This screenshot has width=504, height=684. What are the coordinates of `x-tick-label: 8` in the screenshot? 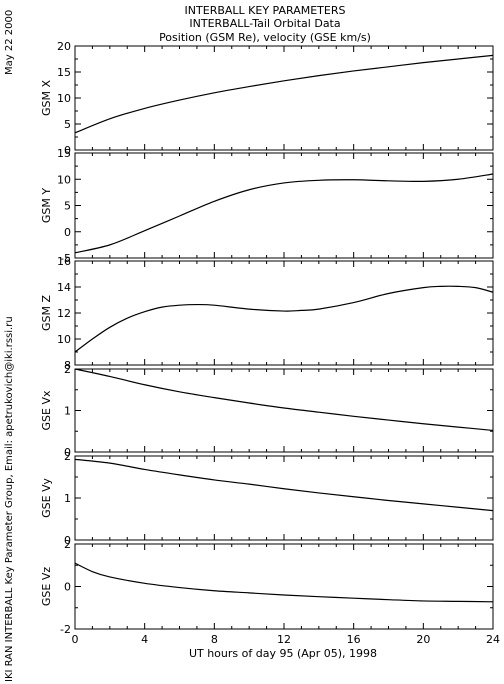 It's located at (214, 639).